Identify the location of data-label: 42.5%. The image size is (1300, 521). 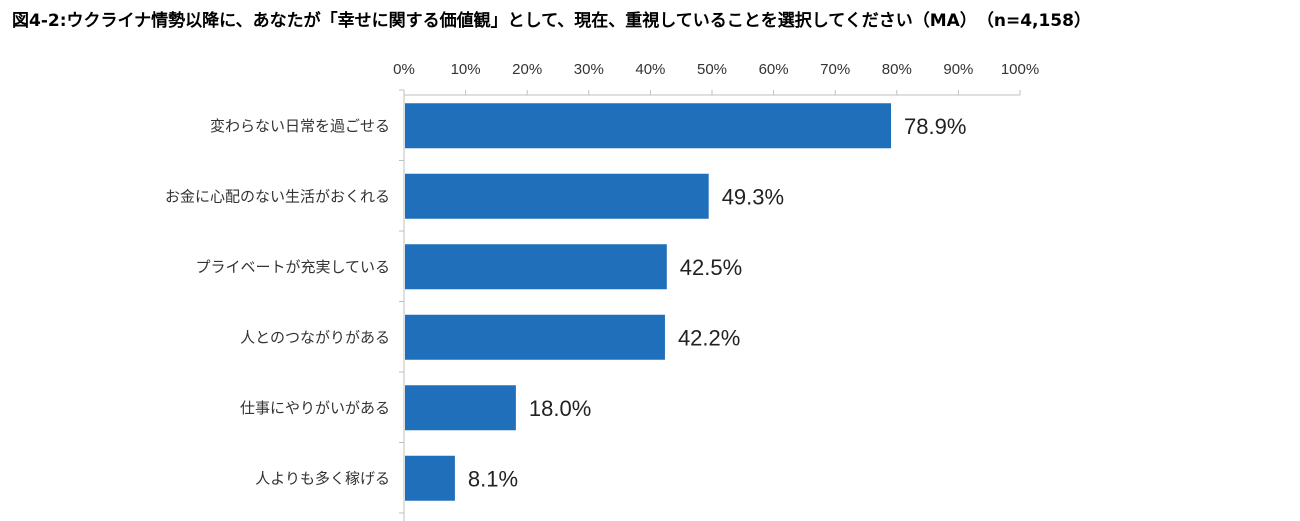
(711, 267).